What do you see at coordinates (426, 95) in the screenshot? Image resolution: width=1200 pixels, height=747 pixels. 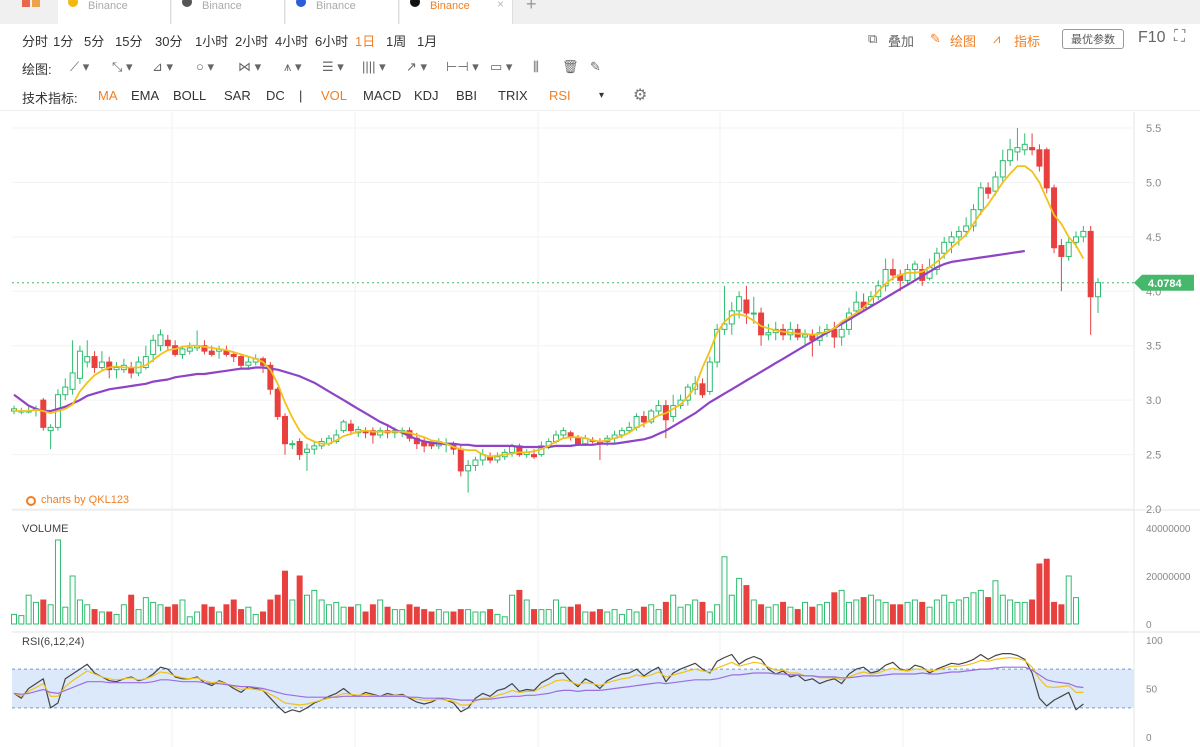 I see `indicator-kdj: KDJ` at bounding box center [426, 95].